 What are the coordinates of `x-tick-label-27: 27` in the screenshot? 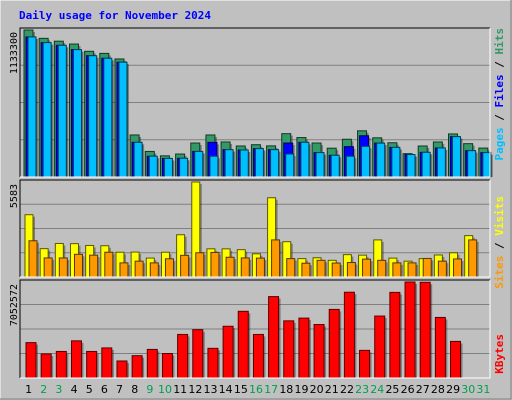 It's located at (423, 389).